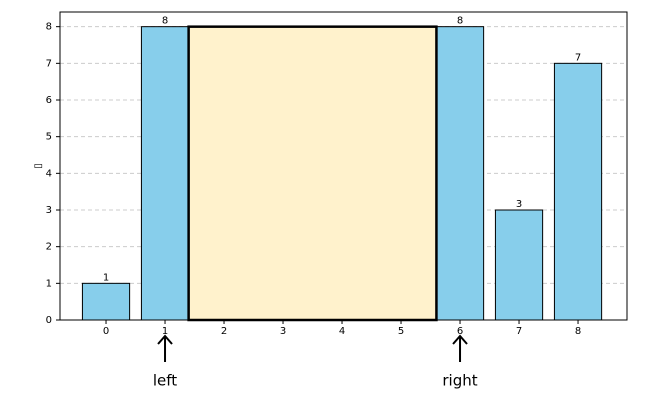 This screenshot has width=650, height=404. What do you see at coordinates (49, 173) in the screenshot?
I see `y-tick-label: 4` at bounding box center [49, 173].